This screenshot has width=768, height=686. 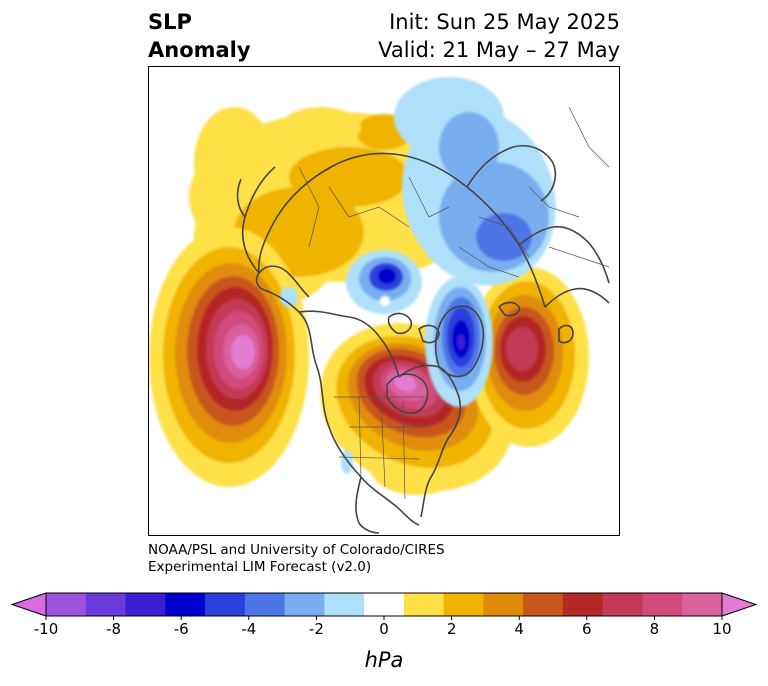 What do you see at coordinates (721, 628) in the screenshot?
I see `colorbar-tick-label: 10` at bounding box center [721, 628].